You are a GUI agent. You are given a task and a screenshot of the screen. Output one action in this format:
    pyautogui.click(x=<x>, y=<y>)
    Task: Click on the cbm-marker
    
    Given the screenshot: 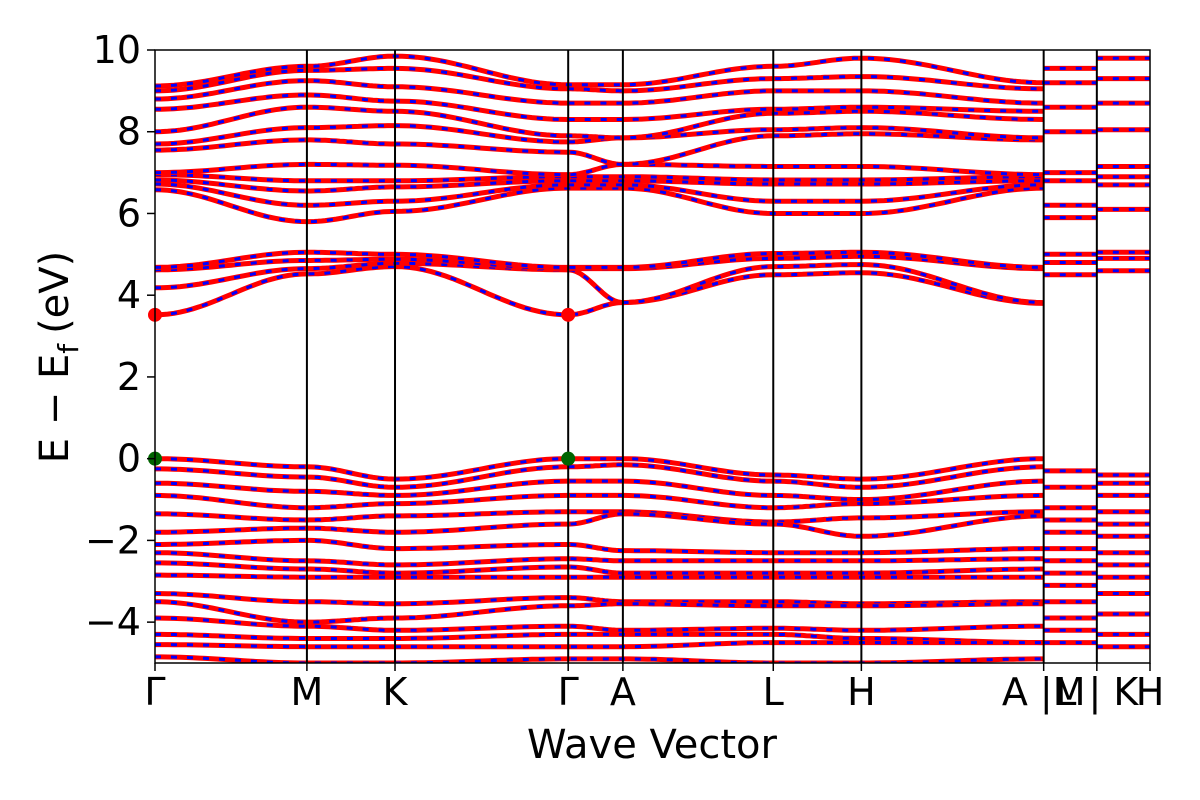 What is the action you would take?
    pyautogui.click(x=568, y=314)
    